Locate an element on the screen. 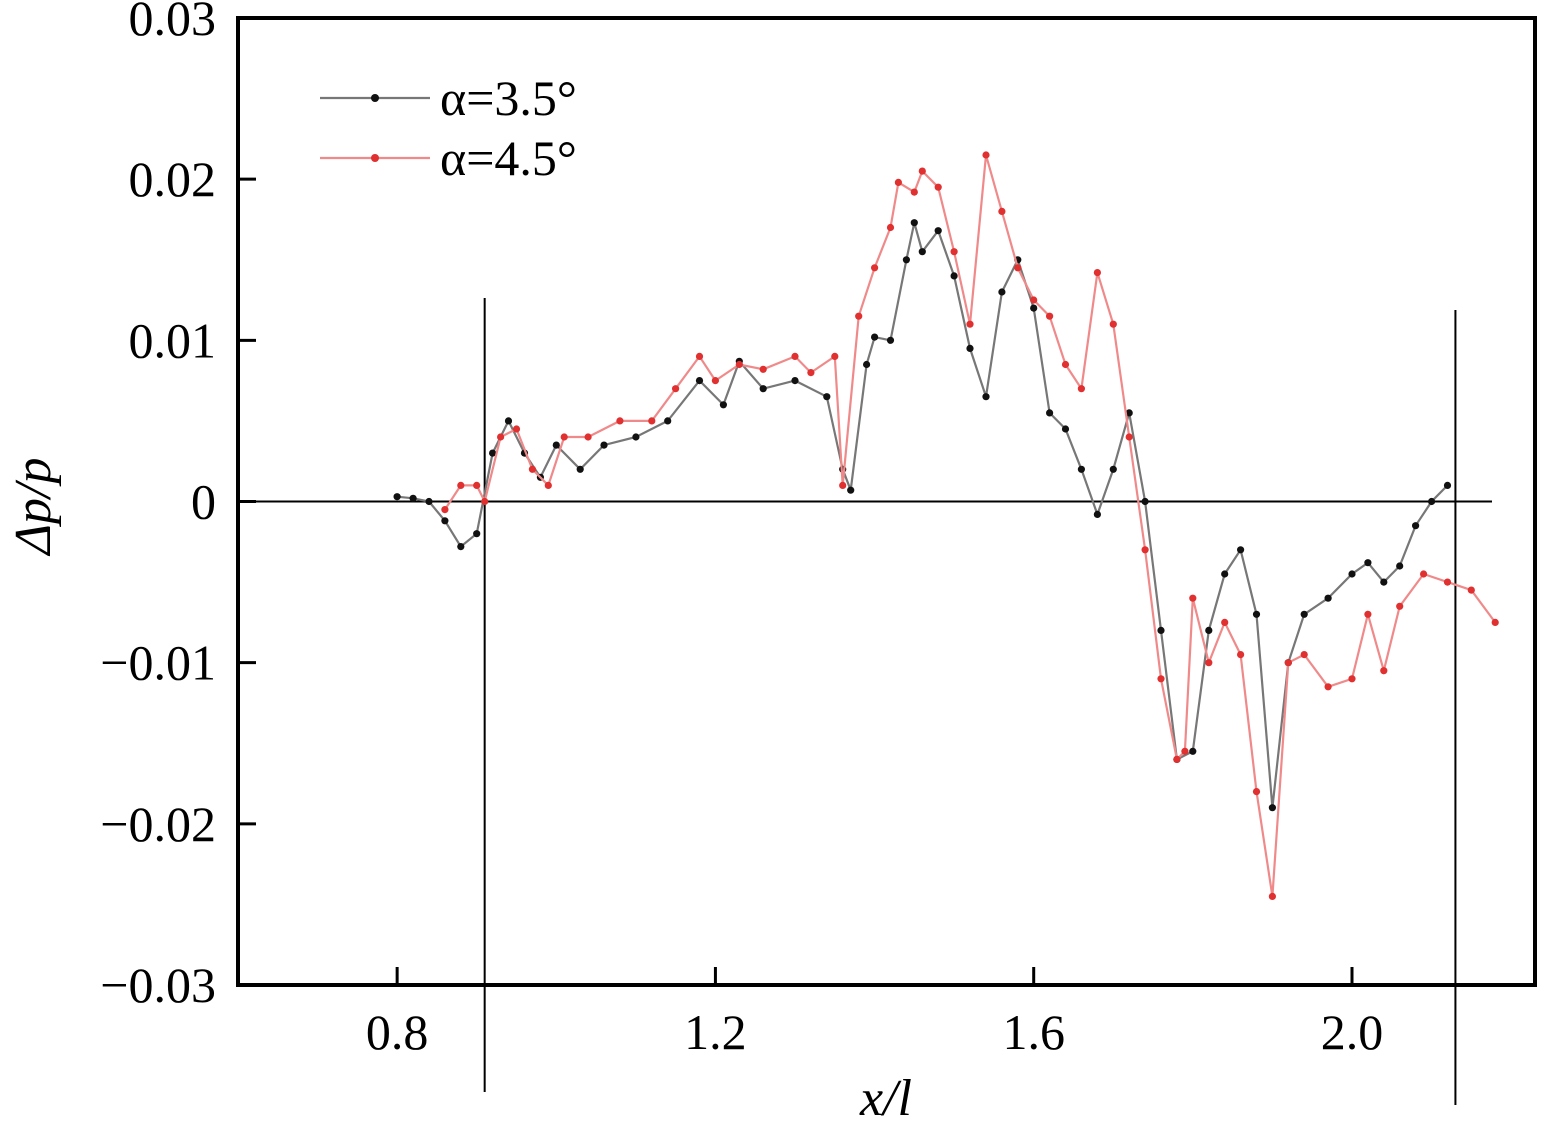 The width and height of the screenshot is (1558, 1134). y-tick-label: 0 is located at coordinates (203, 502).